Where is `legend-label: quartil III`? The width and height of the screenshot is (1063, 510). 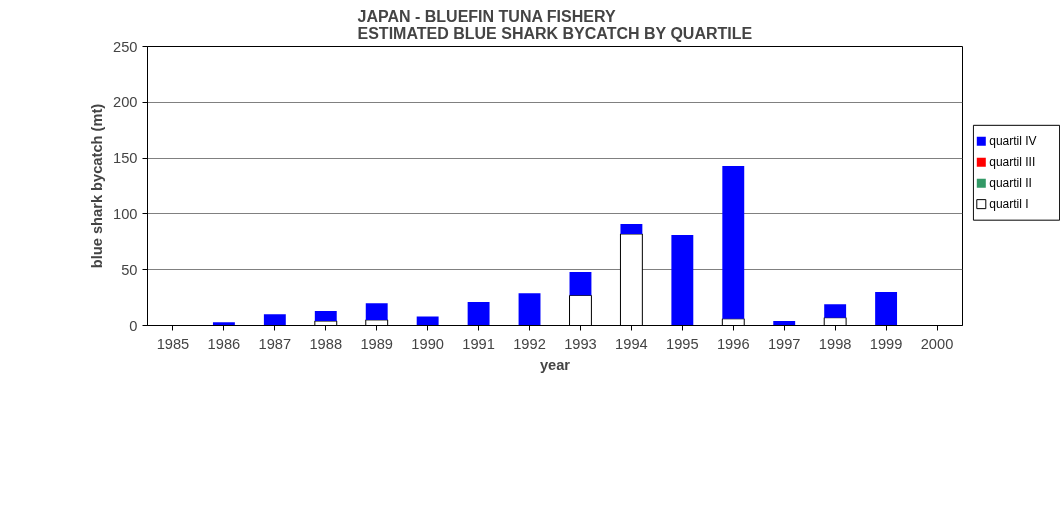
legend-label: quartil III is located at coordinates (1012, 162).